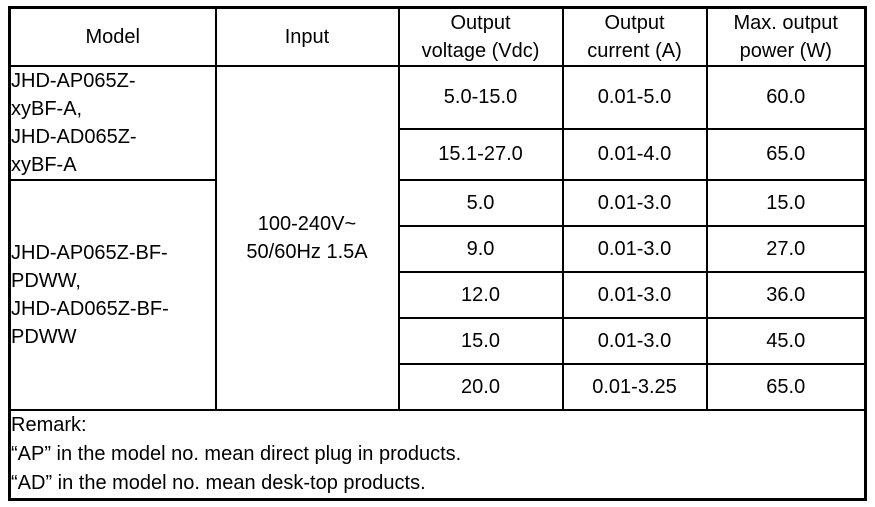 The width and height of the screenshot is (875, 507). I want to click on model-group-2-cell: JHD-AP065Z-BF- PDWW, JHD-AD065Z-BF- PDWW, so click(112, 295).